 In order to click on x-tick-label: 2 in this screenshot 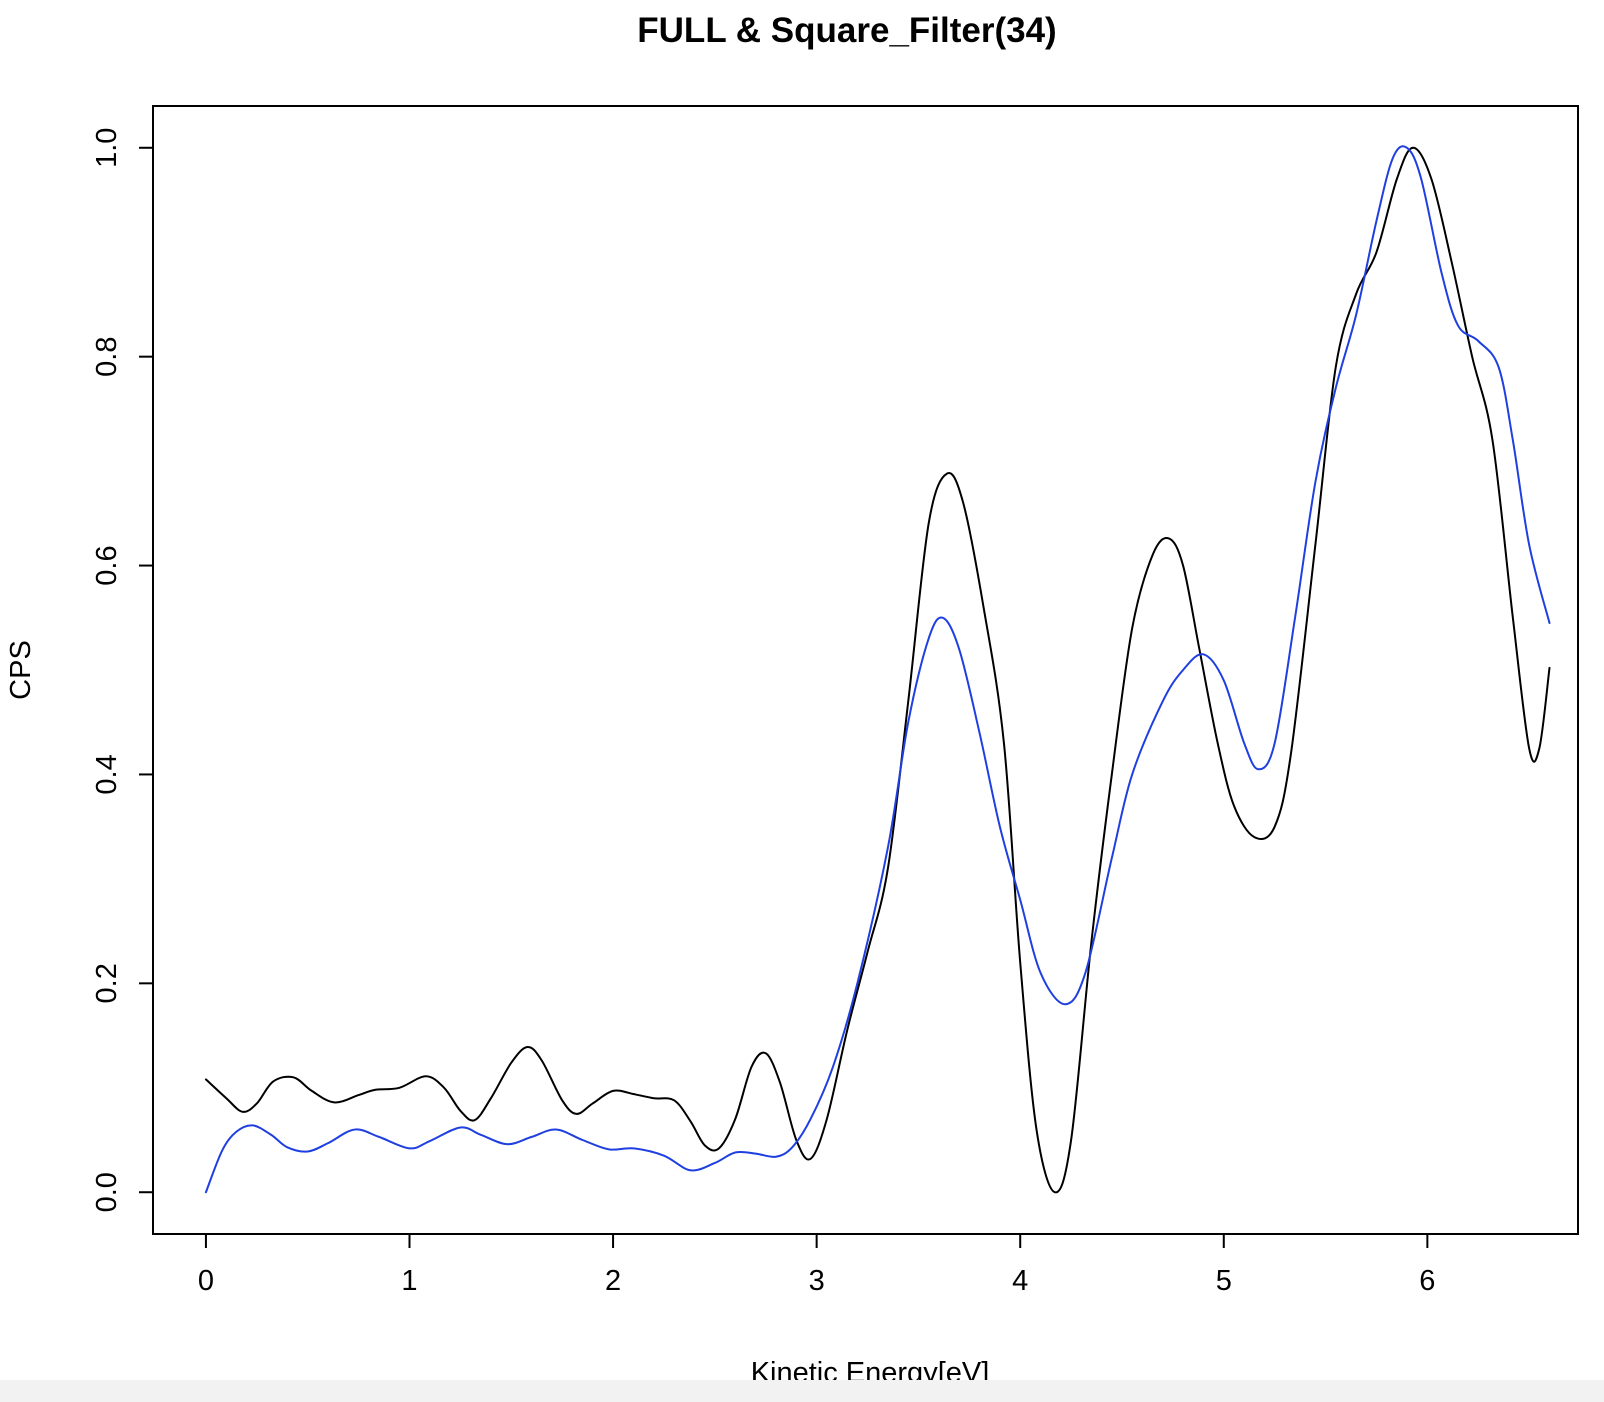, I will do `click(613, 1281)`.